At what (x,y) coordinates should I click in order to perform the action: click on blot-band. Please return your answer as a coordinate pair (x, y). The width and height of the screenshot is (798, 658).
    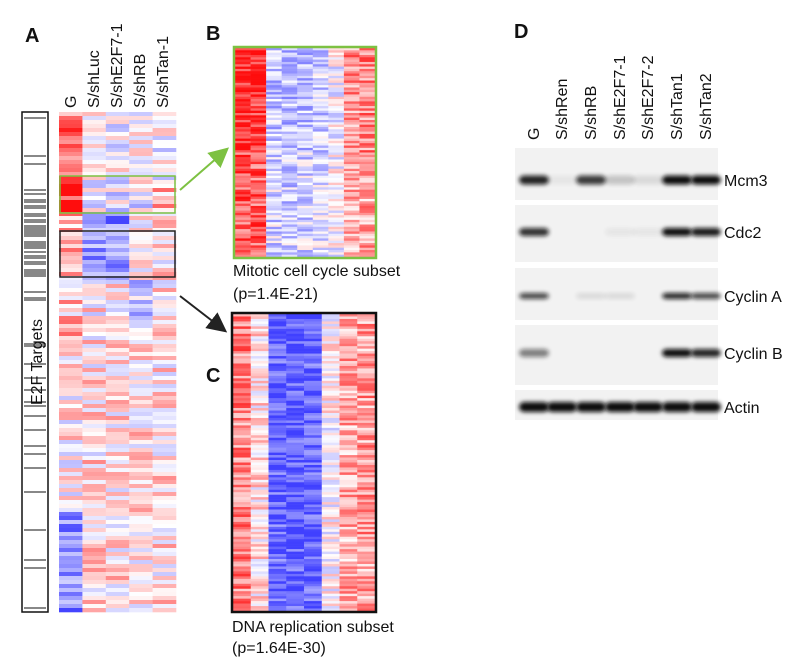
    Looking at the image, I should click on (620, 180).